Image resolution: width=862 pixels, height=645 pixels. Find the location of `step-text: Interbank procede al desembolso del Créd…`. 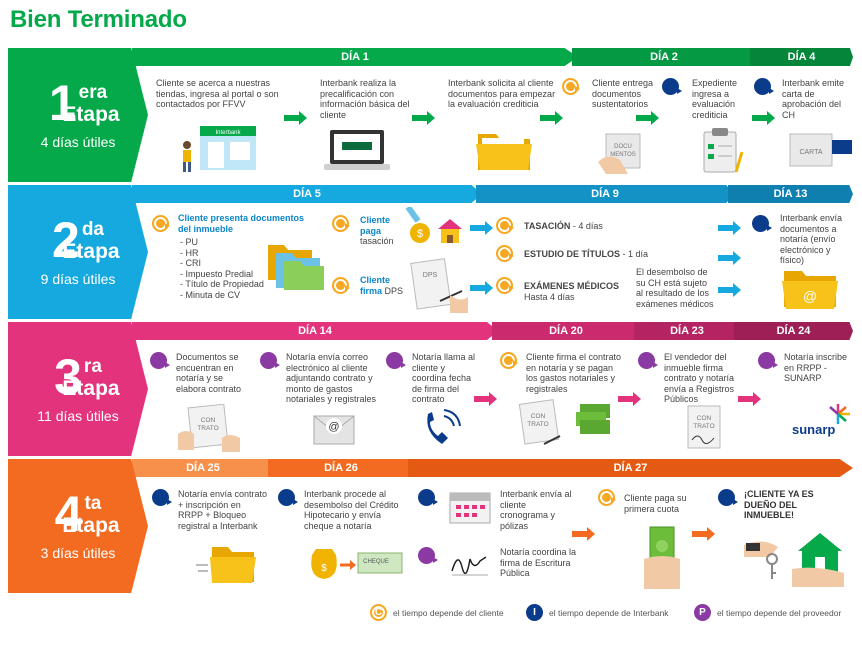

step-text: Interbank procede al desembolso del Créd… is located at coordinates (351, 510).